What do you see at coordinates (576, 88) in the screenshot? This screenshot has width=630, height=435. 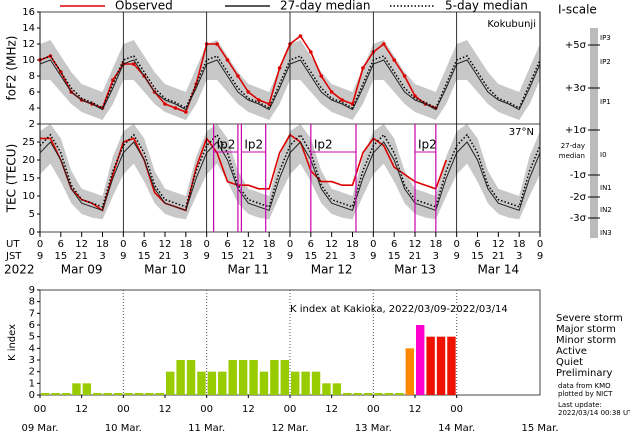 I see `sigma-label: +3σ` at bounding box center [576, 88].